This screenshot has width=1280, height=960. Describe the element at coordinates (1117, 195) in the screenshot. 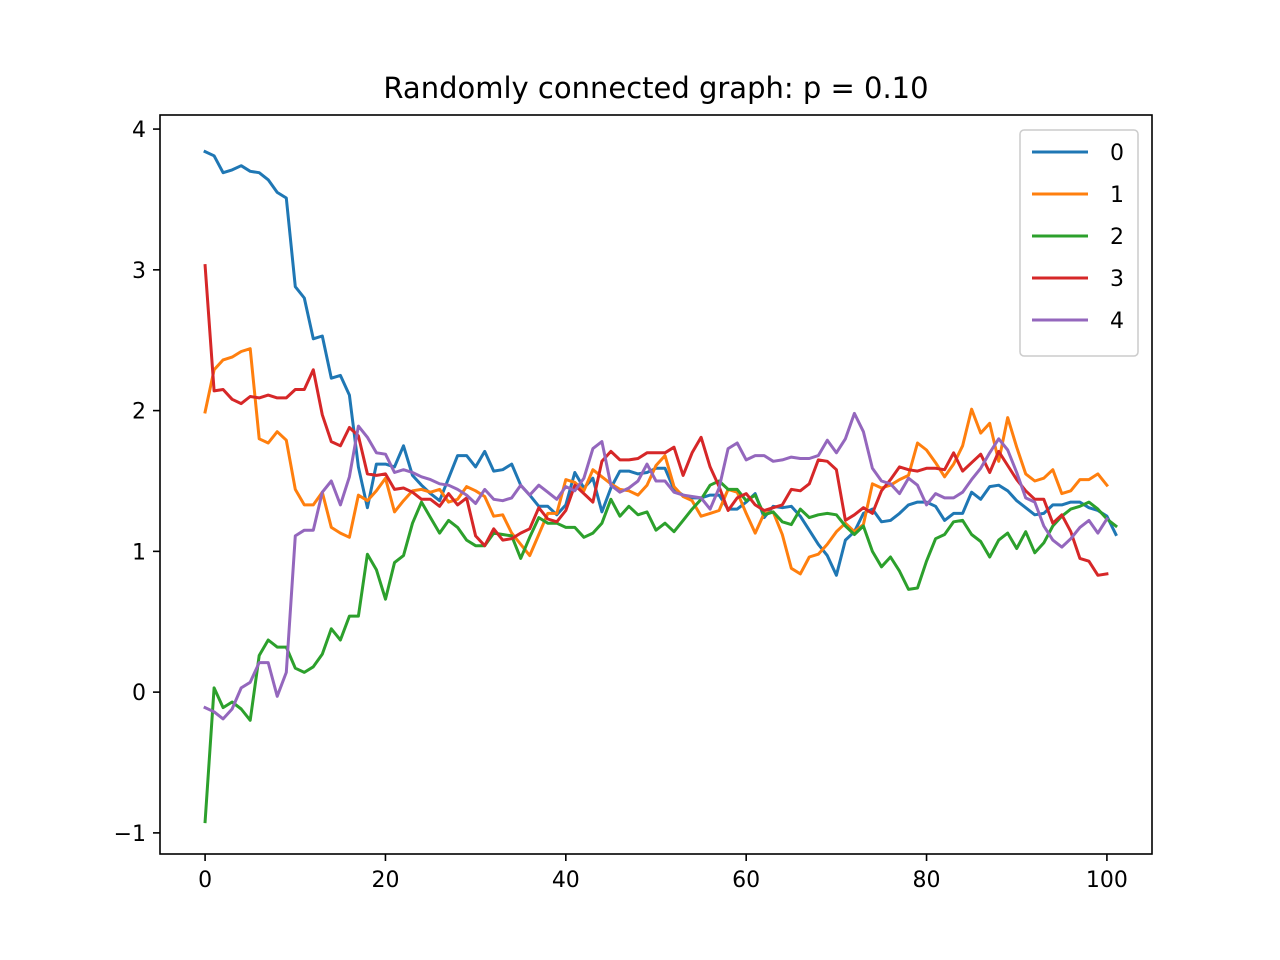

I see `legend-label-1: 1` at that location.